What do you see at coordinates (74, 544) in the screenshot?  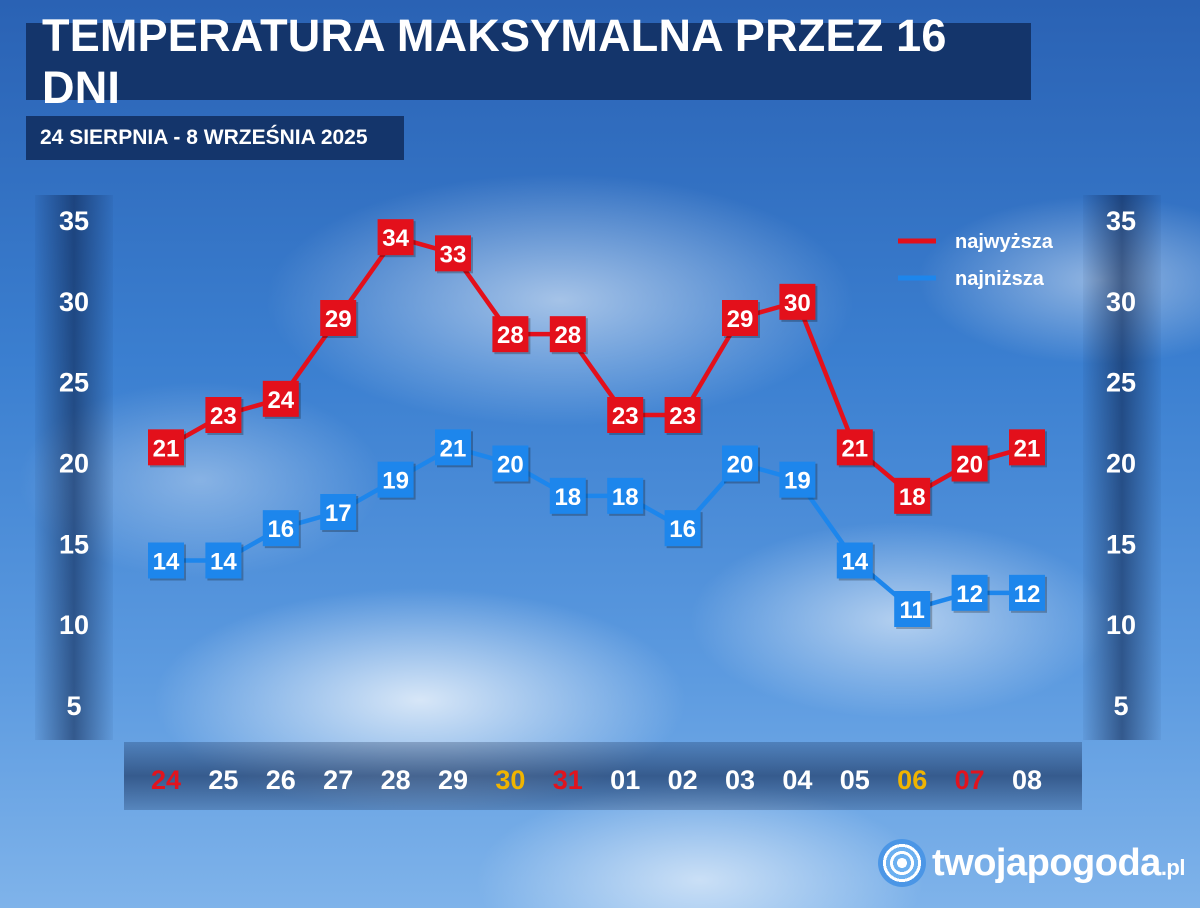 I see `y-tick-left-label: 15` at bounding box center [74, 544].